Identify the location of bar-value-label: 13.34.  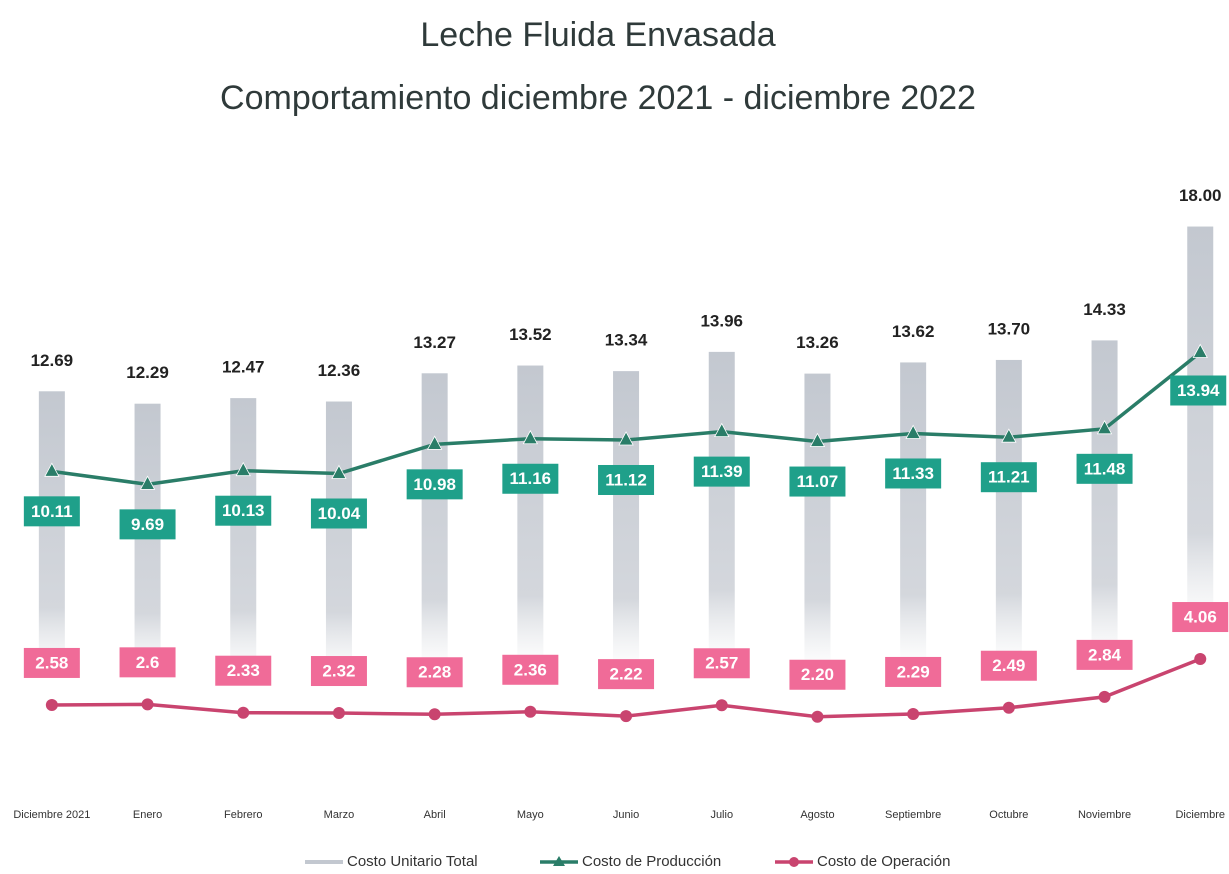
(626, 340).